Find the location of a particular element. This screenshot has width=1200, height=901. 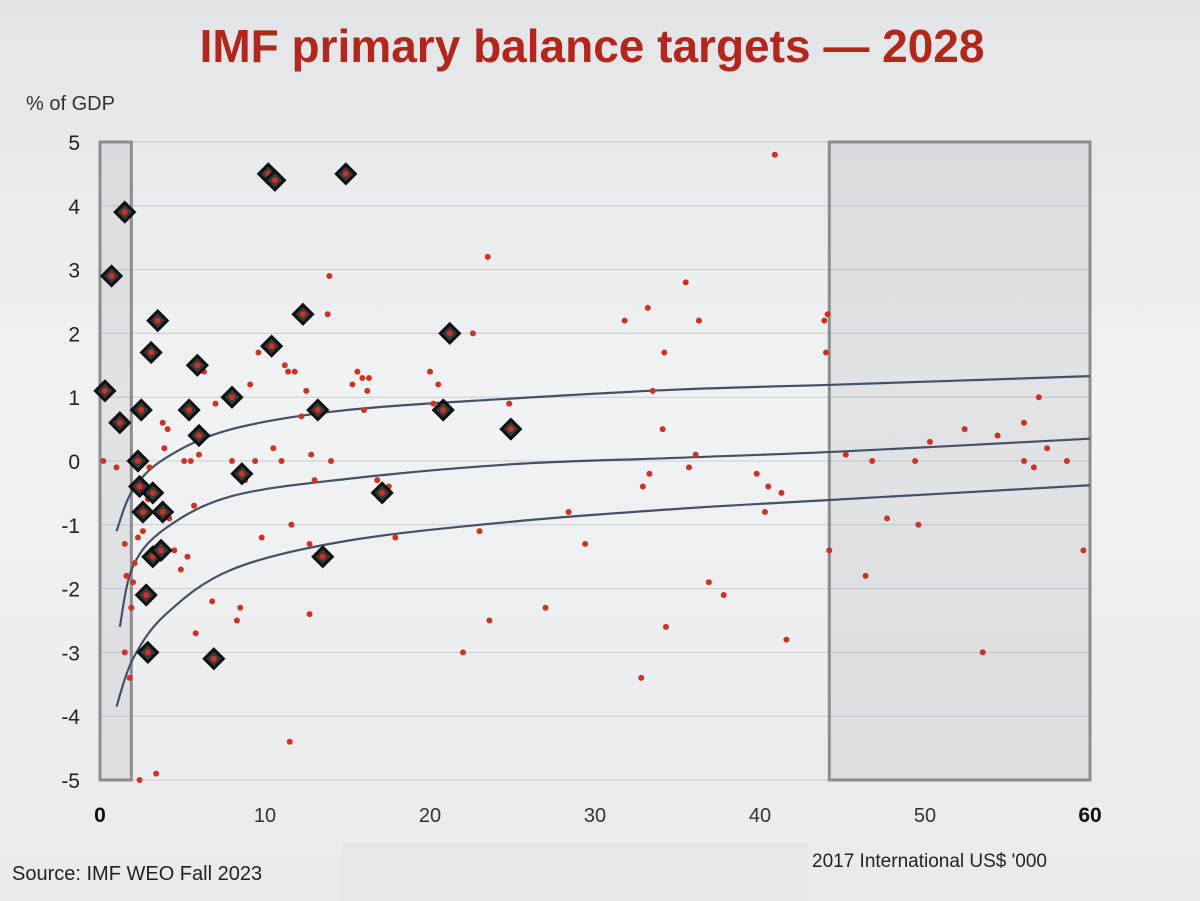

x-tick-label: 0 is located at coordinates (100, 815).